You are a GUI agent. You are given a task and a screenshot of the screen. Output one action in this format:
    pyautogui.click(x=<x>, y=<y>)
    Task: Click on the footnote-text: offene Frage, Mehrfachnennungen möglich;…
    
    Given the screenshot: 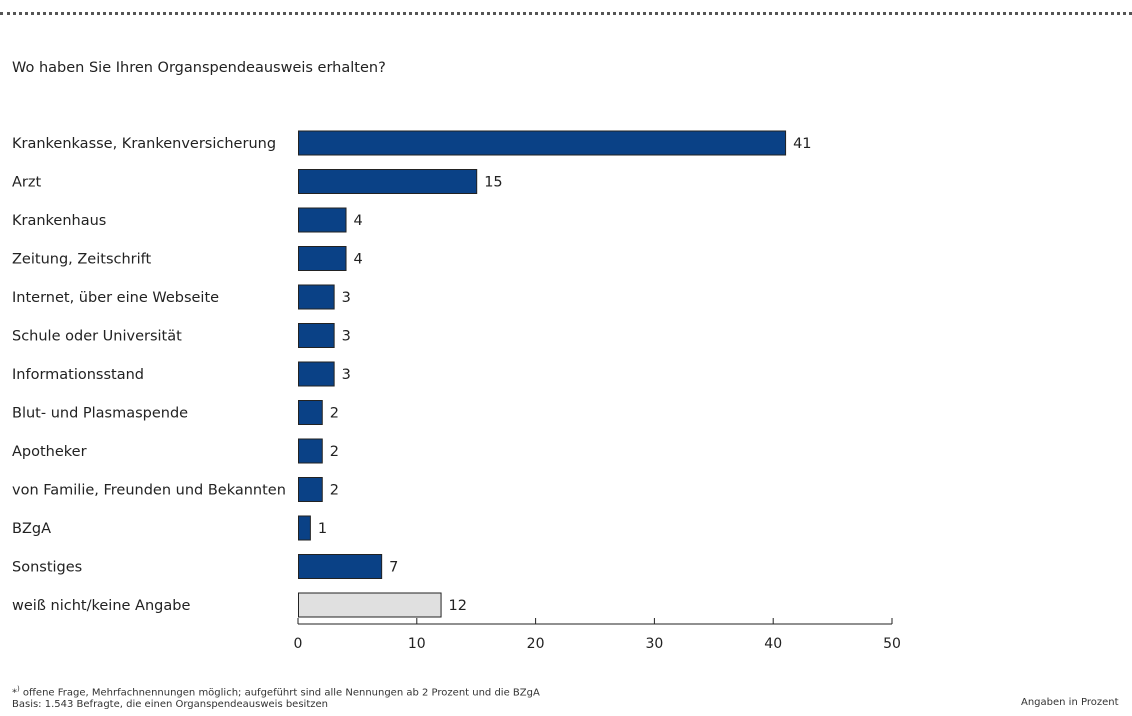 What is the action you would take?
    pyautogui.click(x=281, y=693)
    